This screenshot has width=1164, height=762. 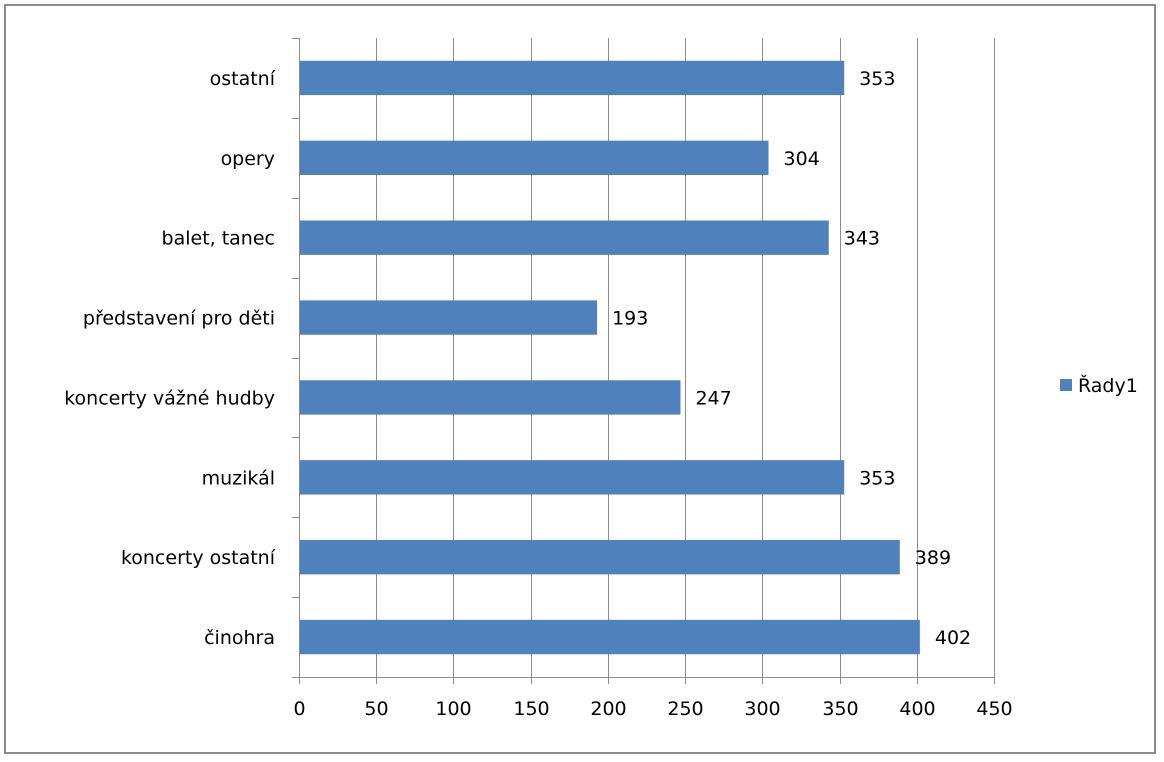 What do you see at coordinates (630, 319) in the screenshot?
I see `data-label: 193` at bounding box center [630, 319].